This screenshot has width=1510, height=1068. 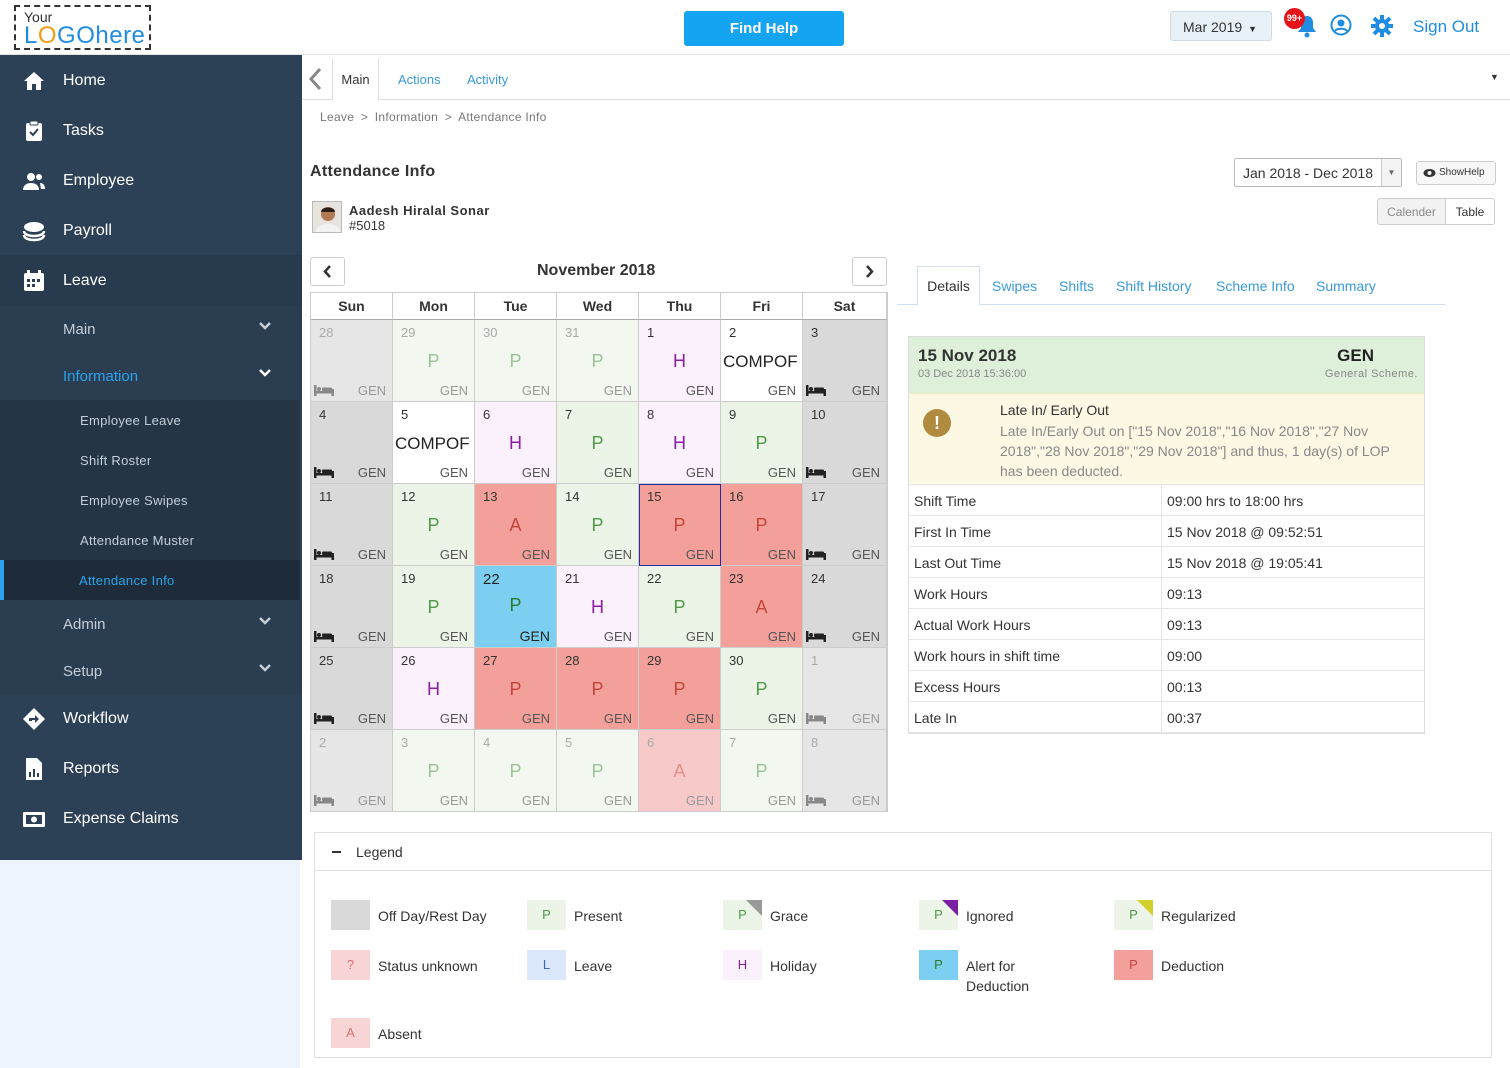 What do you see at coordinates (1446, 26) in the screenshot?
I see `sign-out-link: Sign Out` at bounding box center [1446, 26].